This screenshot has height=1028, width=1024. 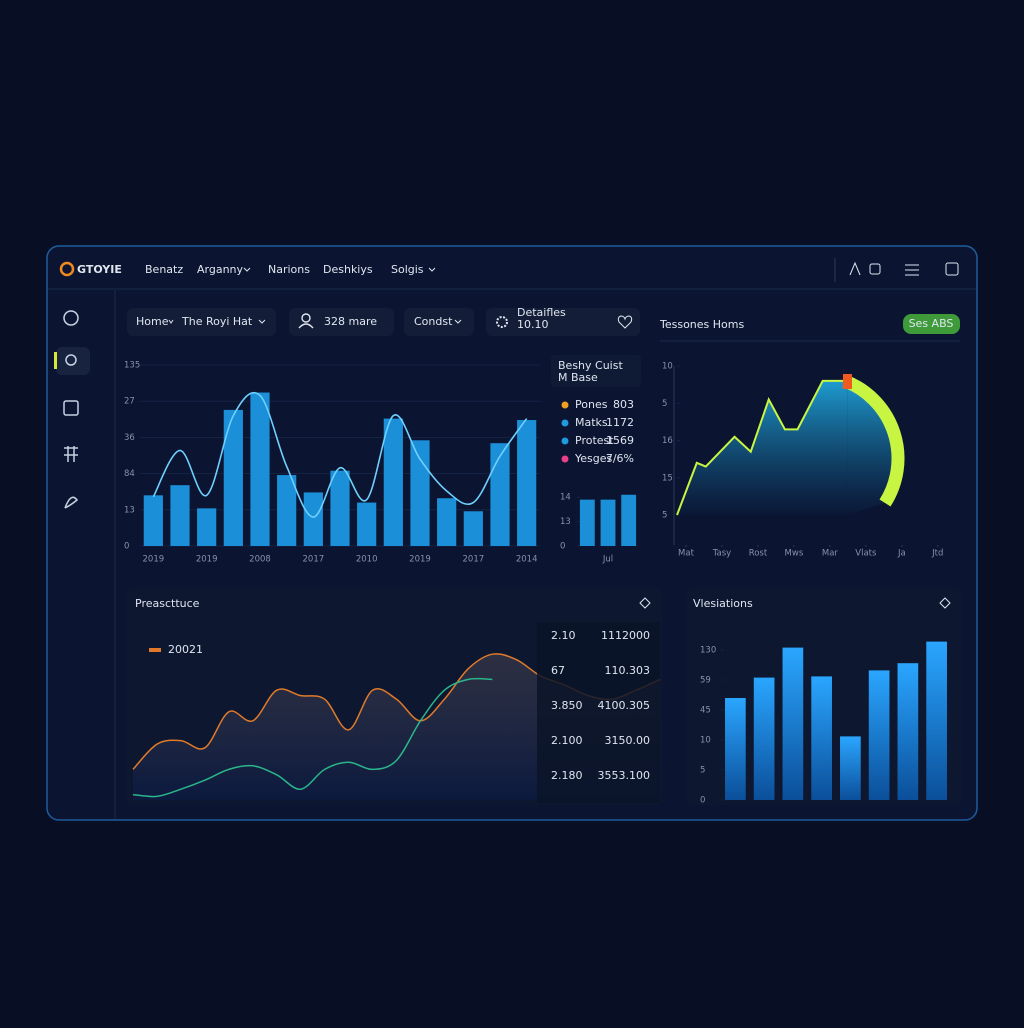 What do you see at coordinates (591, 404) in the screenshot?
I see `legend-name: Pones` at bounding box center [591, 404].